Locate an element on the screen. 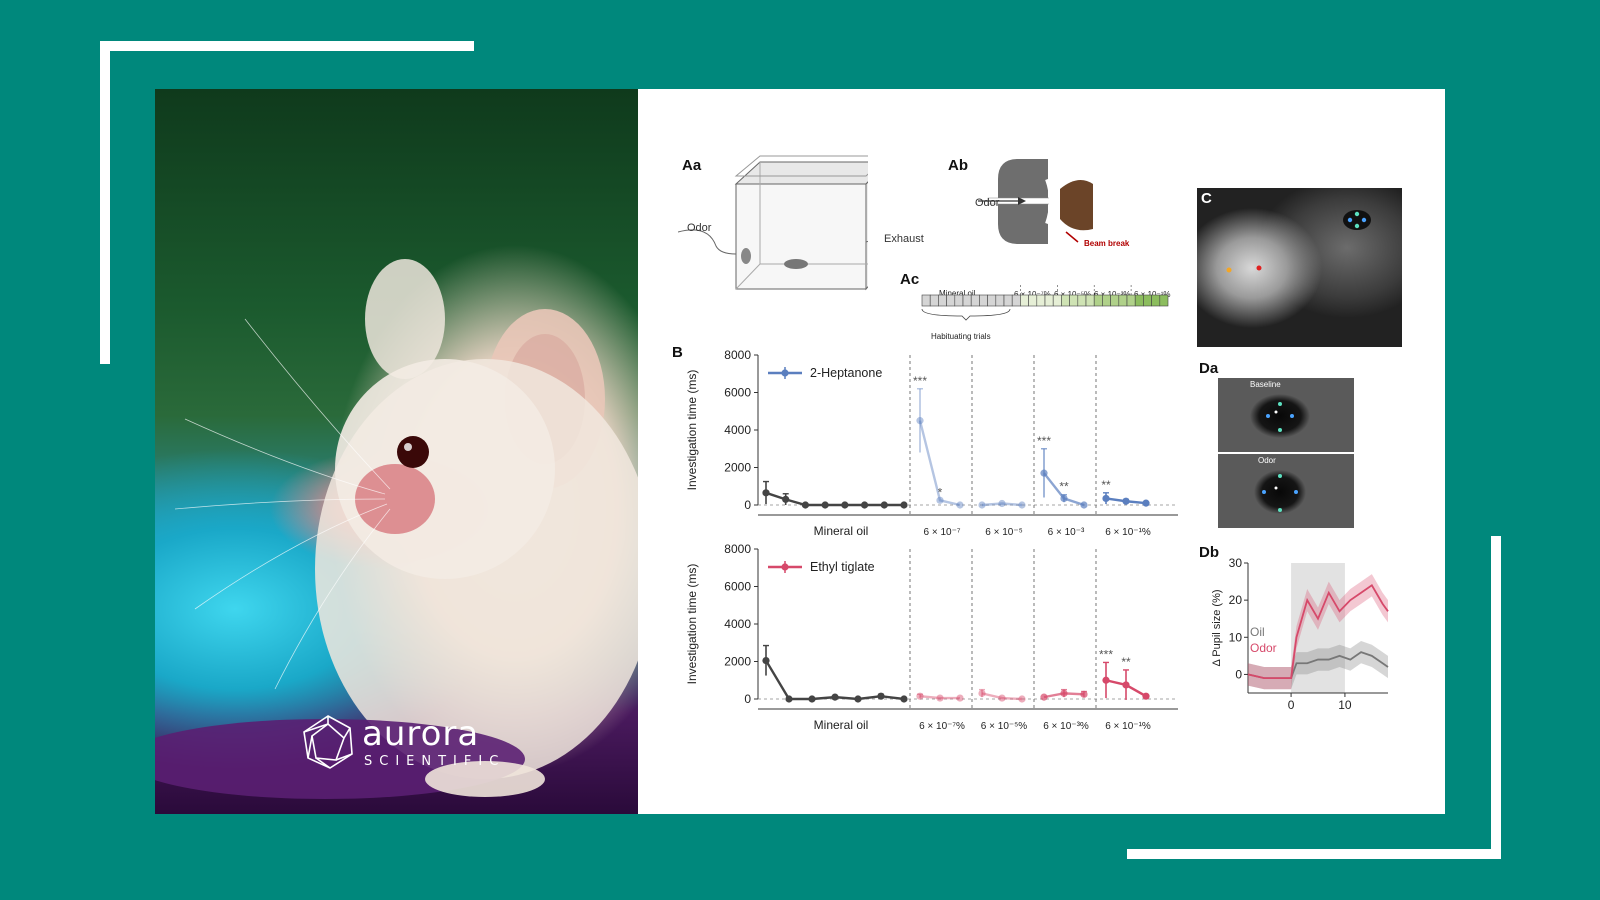  y-tick-label: 4000 is located at coordinates (737, 430).